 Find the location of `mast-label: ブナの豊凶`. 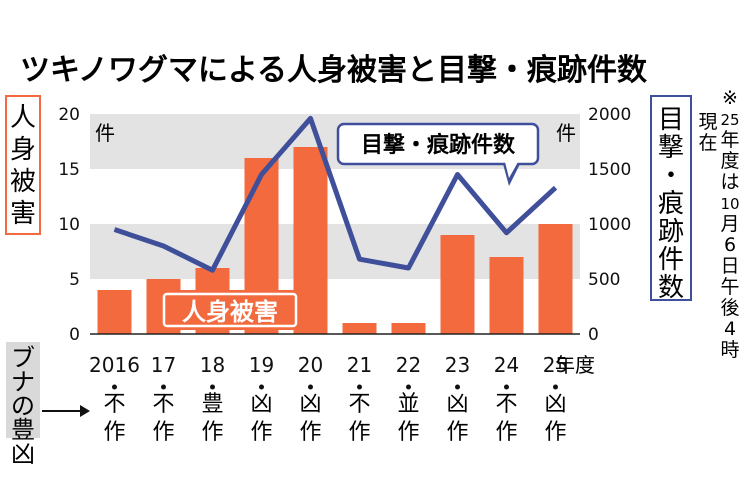

mast-label: ブナの豊凶 is located at coordinates (23, 406).